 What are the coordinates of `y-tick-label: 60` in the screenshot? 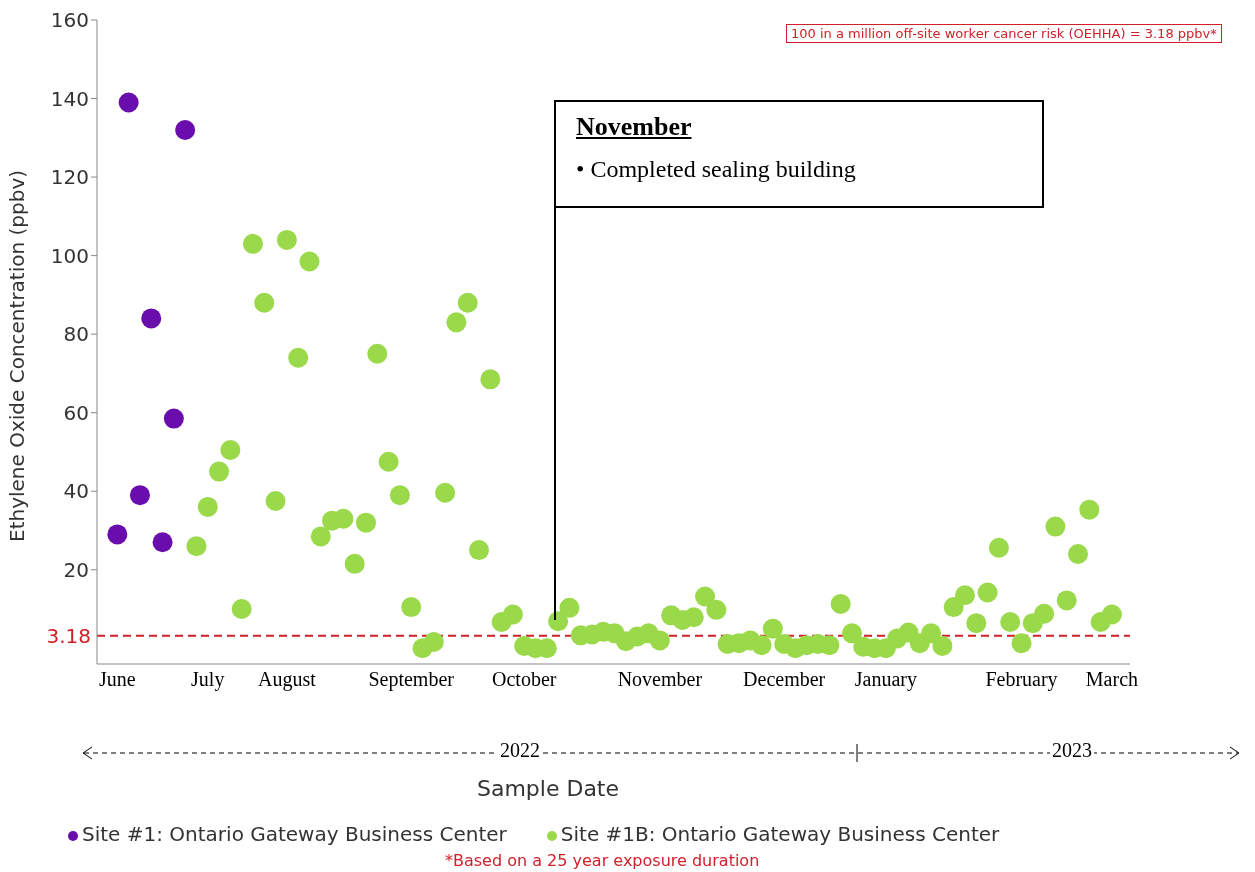 It's located at (76, 412).